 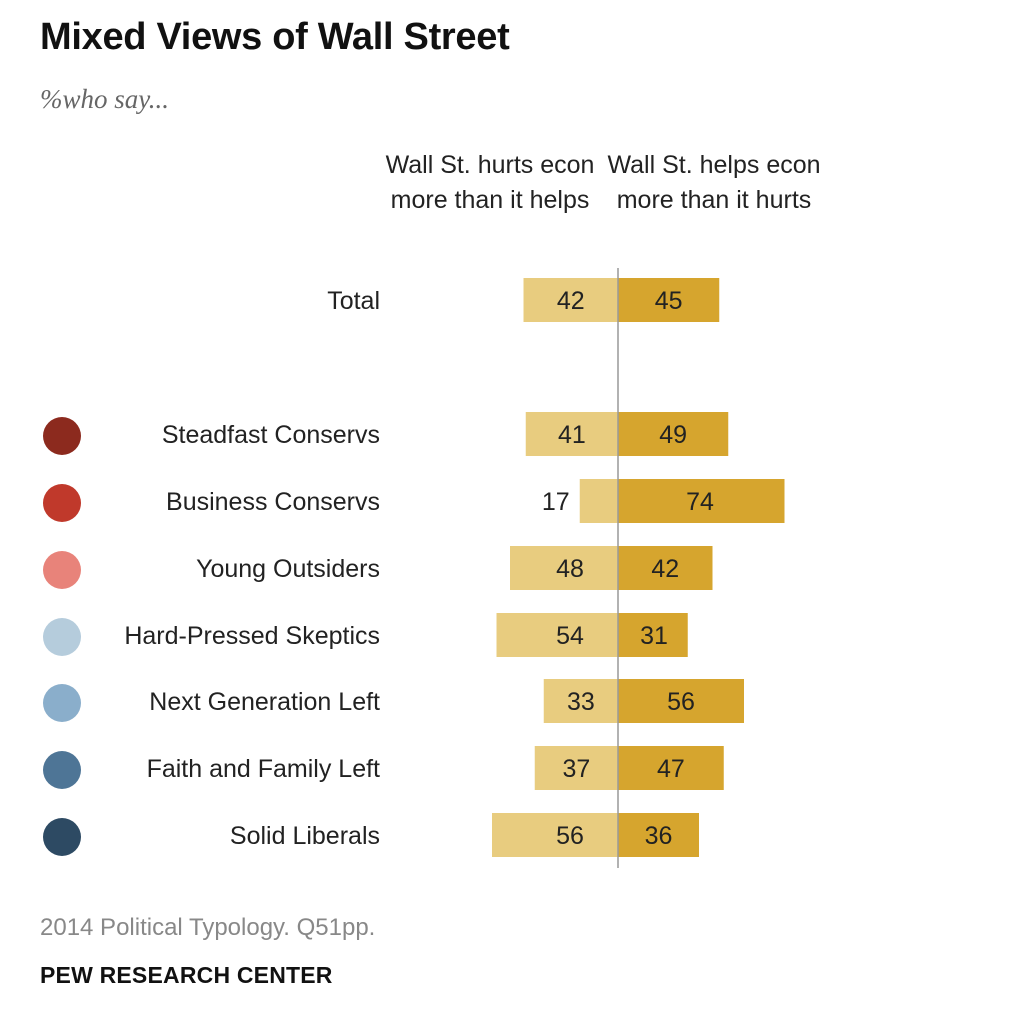 What do you see at coordinates (275, 37) in the screenshot?
I see `chart-title: Mixed Views of Wall Street` at bounding box center [275, 37].